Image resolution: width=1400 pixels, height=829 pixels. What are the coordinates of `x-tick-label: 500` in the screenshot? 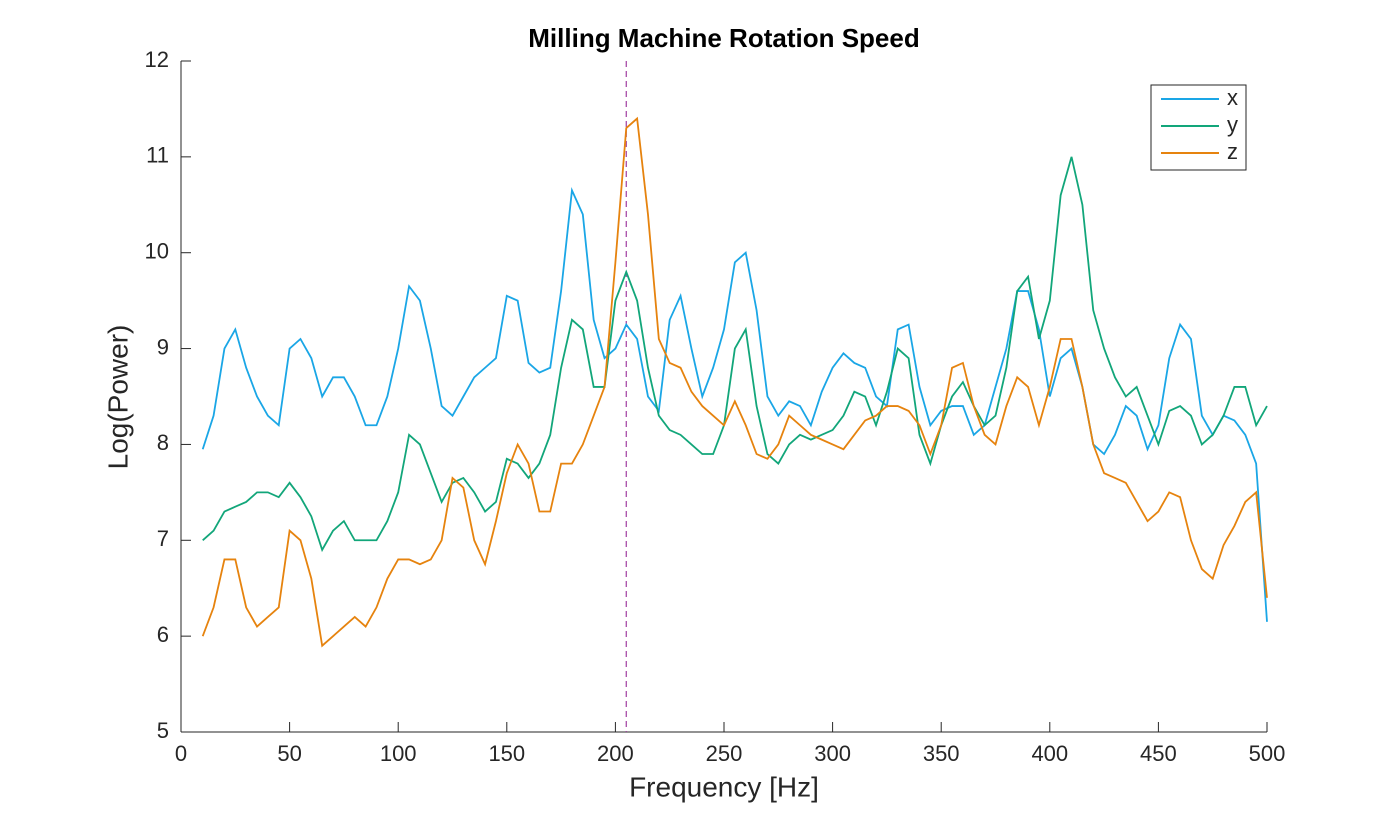 It's located at (1267, 753).